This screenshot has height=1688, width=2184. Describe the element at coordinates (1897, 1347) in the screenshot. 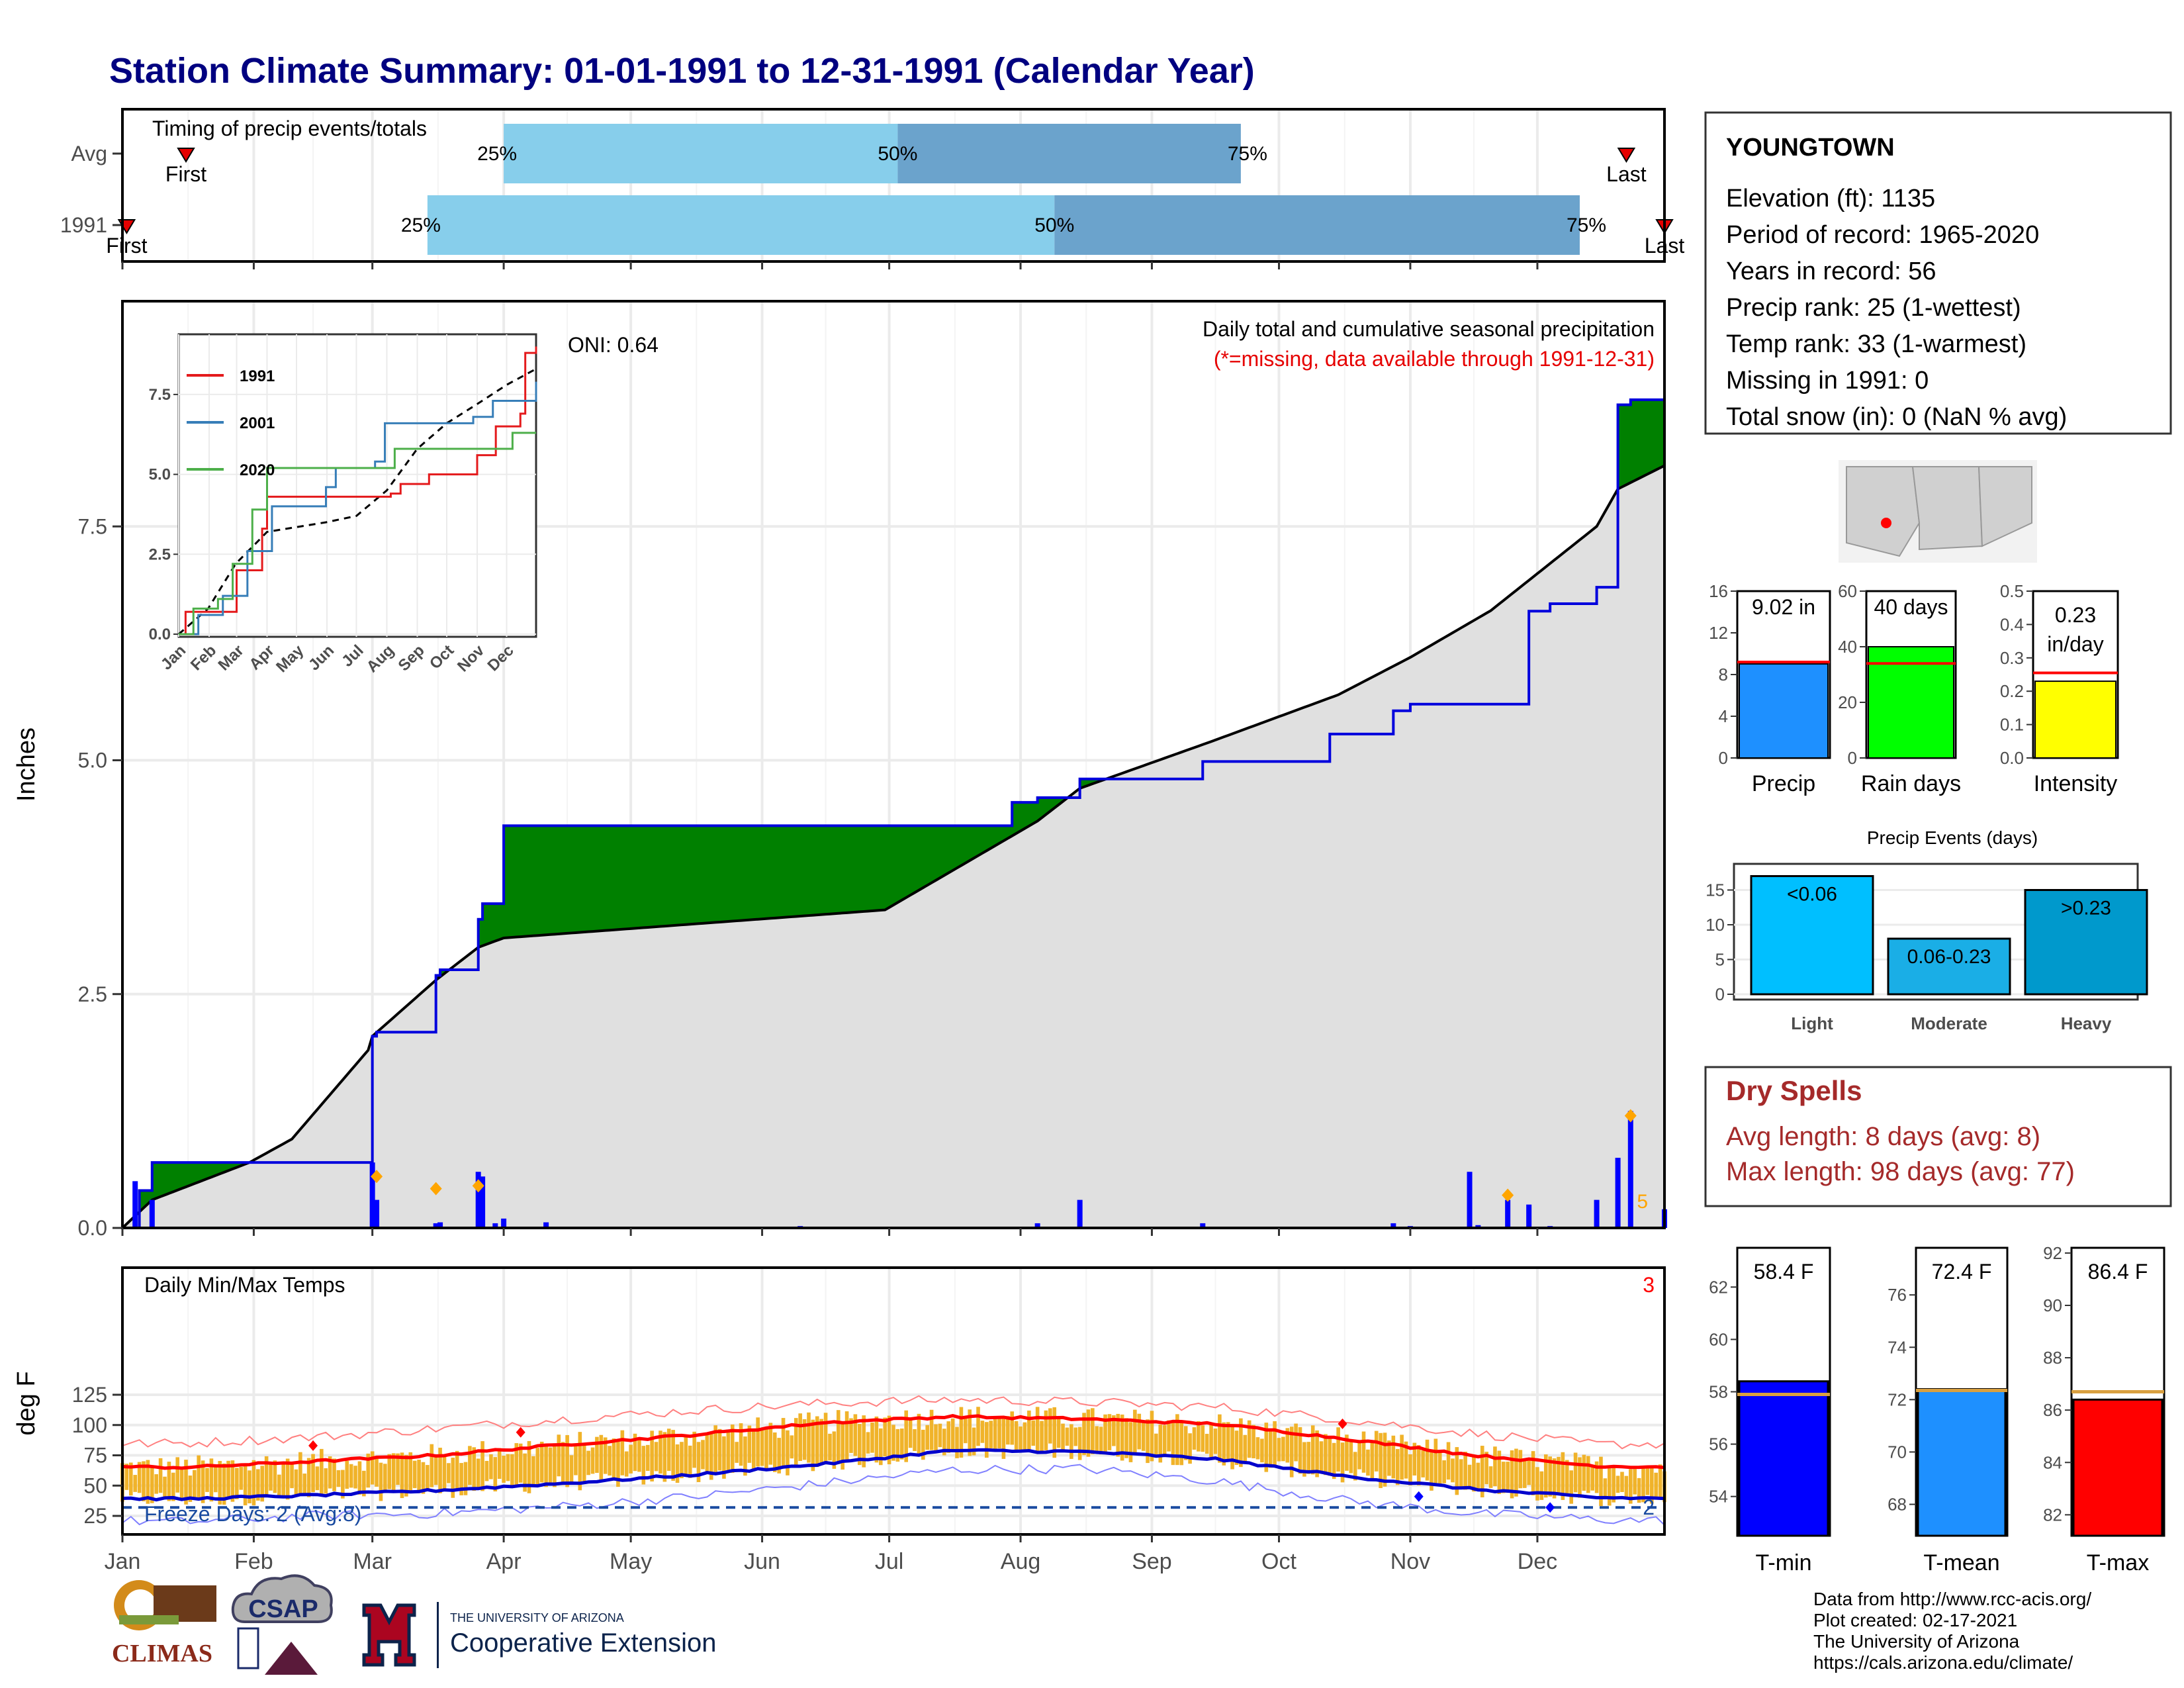

I see `temp-stat-y-tick-label: 74` at that location.